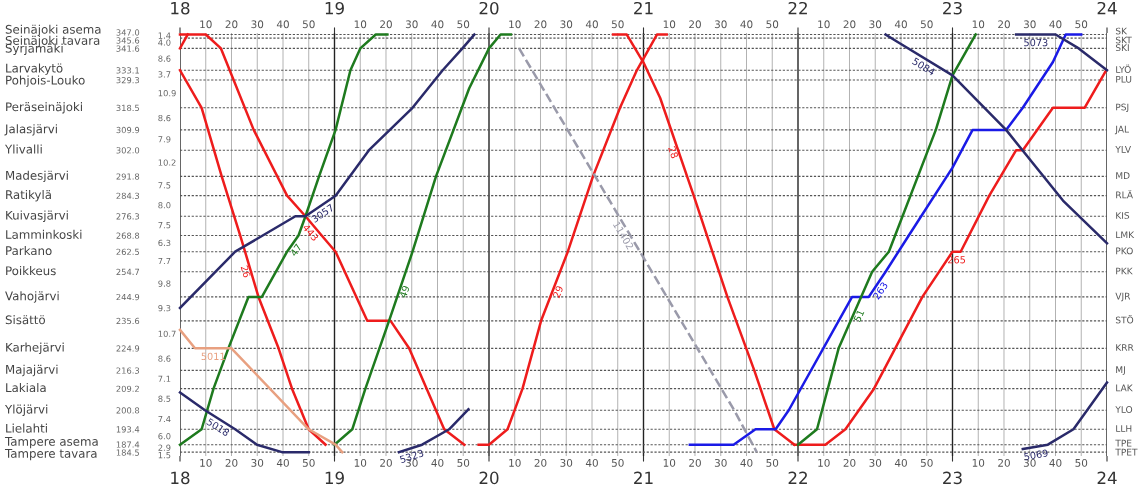 Image resolution: width=1141 pixels, height=488 pixels. Describe the element at coordinates (128, 429) in the screenshot. I see `y-tick-label: 193.4` at that location.